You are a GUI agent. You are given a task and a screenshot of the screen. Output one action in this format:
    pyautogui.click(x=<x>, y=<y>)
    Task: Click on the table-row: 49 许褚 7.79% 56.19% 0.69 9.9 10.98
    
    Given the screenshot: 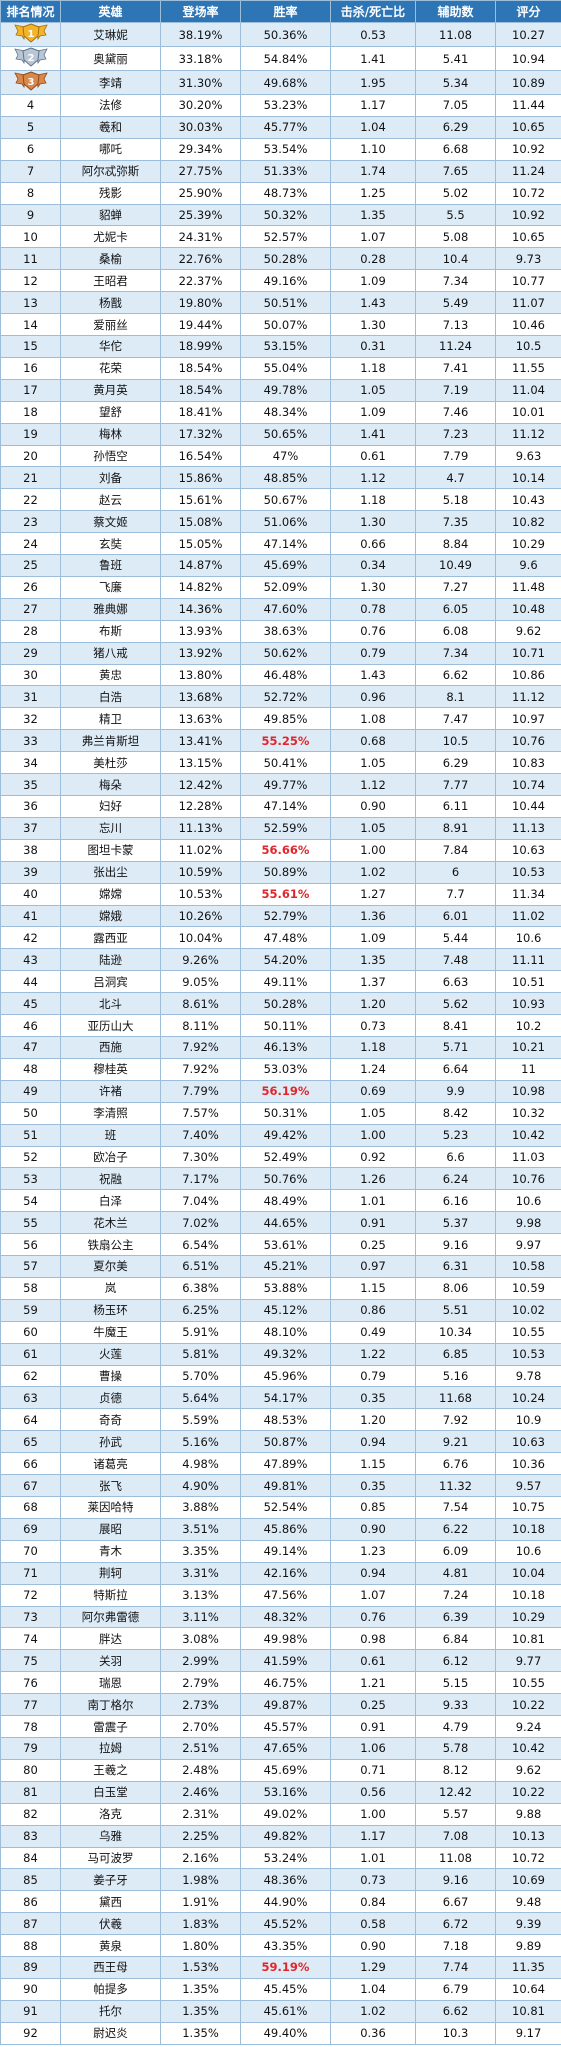 What is the action you would take?
    pyautogui.click(x=280, y=1091)
    